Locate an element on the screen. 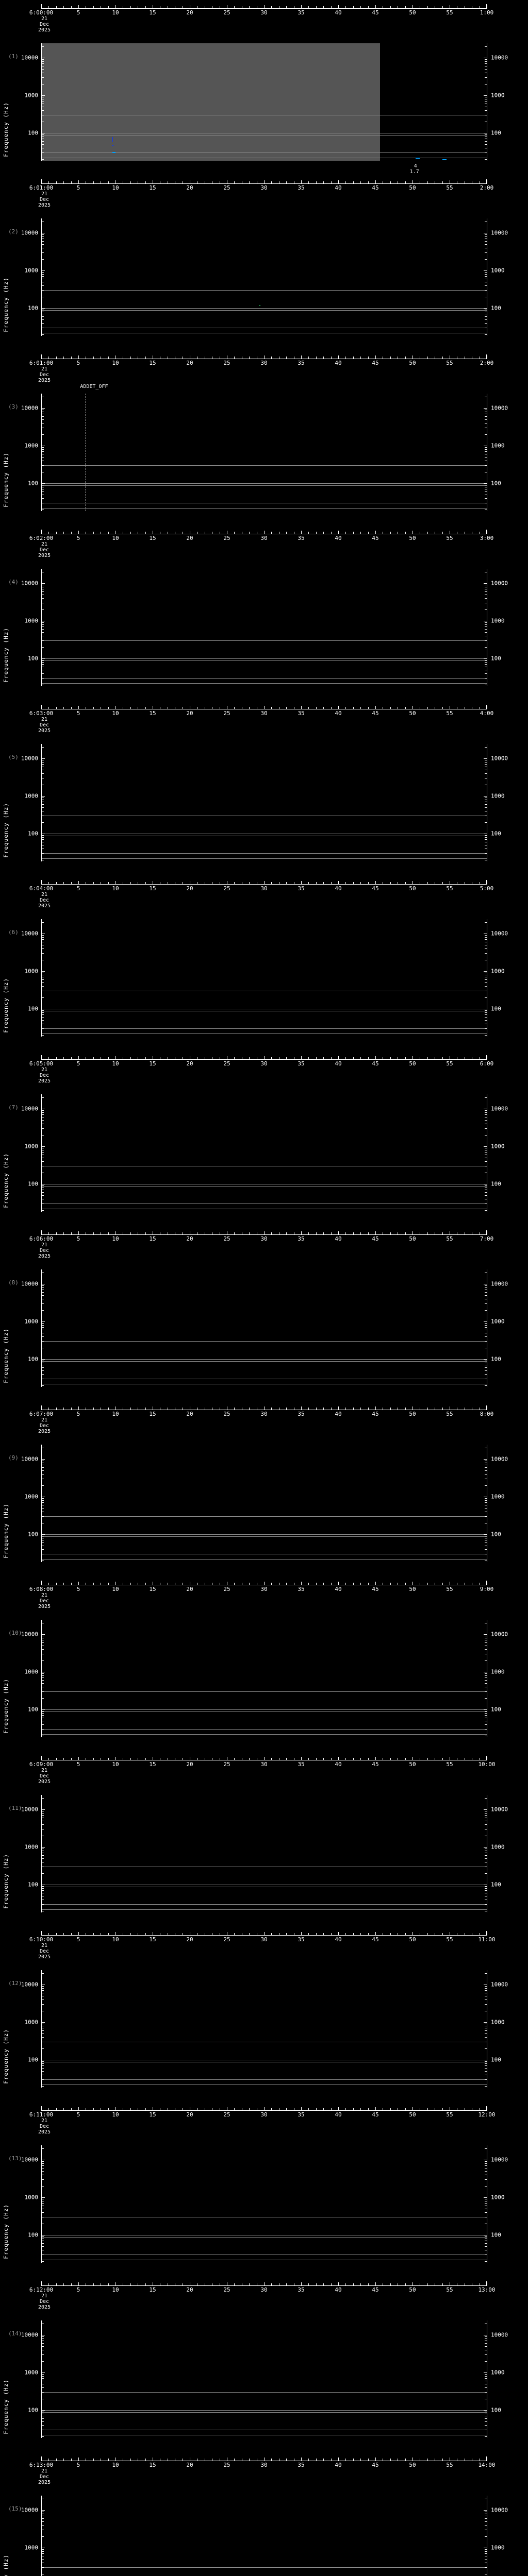 The height and width of the screenshot is (2576, 528). y-axis-title: Frequency (Hz) is located at coordinates (6, 1881).